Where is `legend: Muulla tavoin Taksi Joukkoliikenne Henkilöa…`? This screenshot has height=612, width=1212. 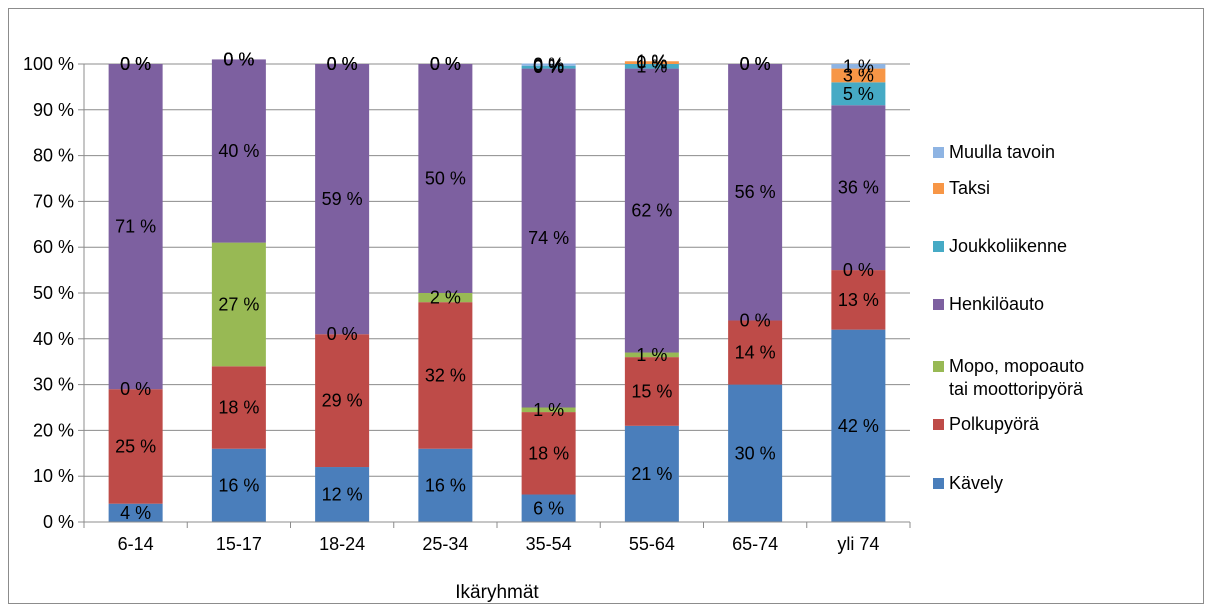 legend: Muulla tavoin Taksi Joukkoliikenne Henkilöa… is located at coordinates (1008, 317).